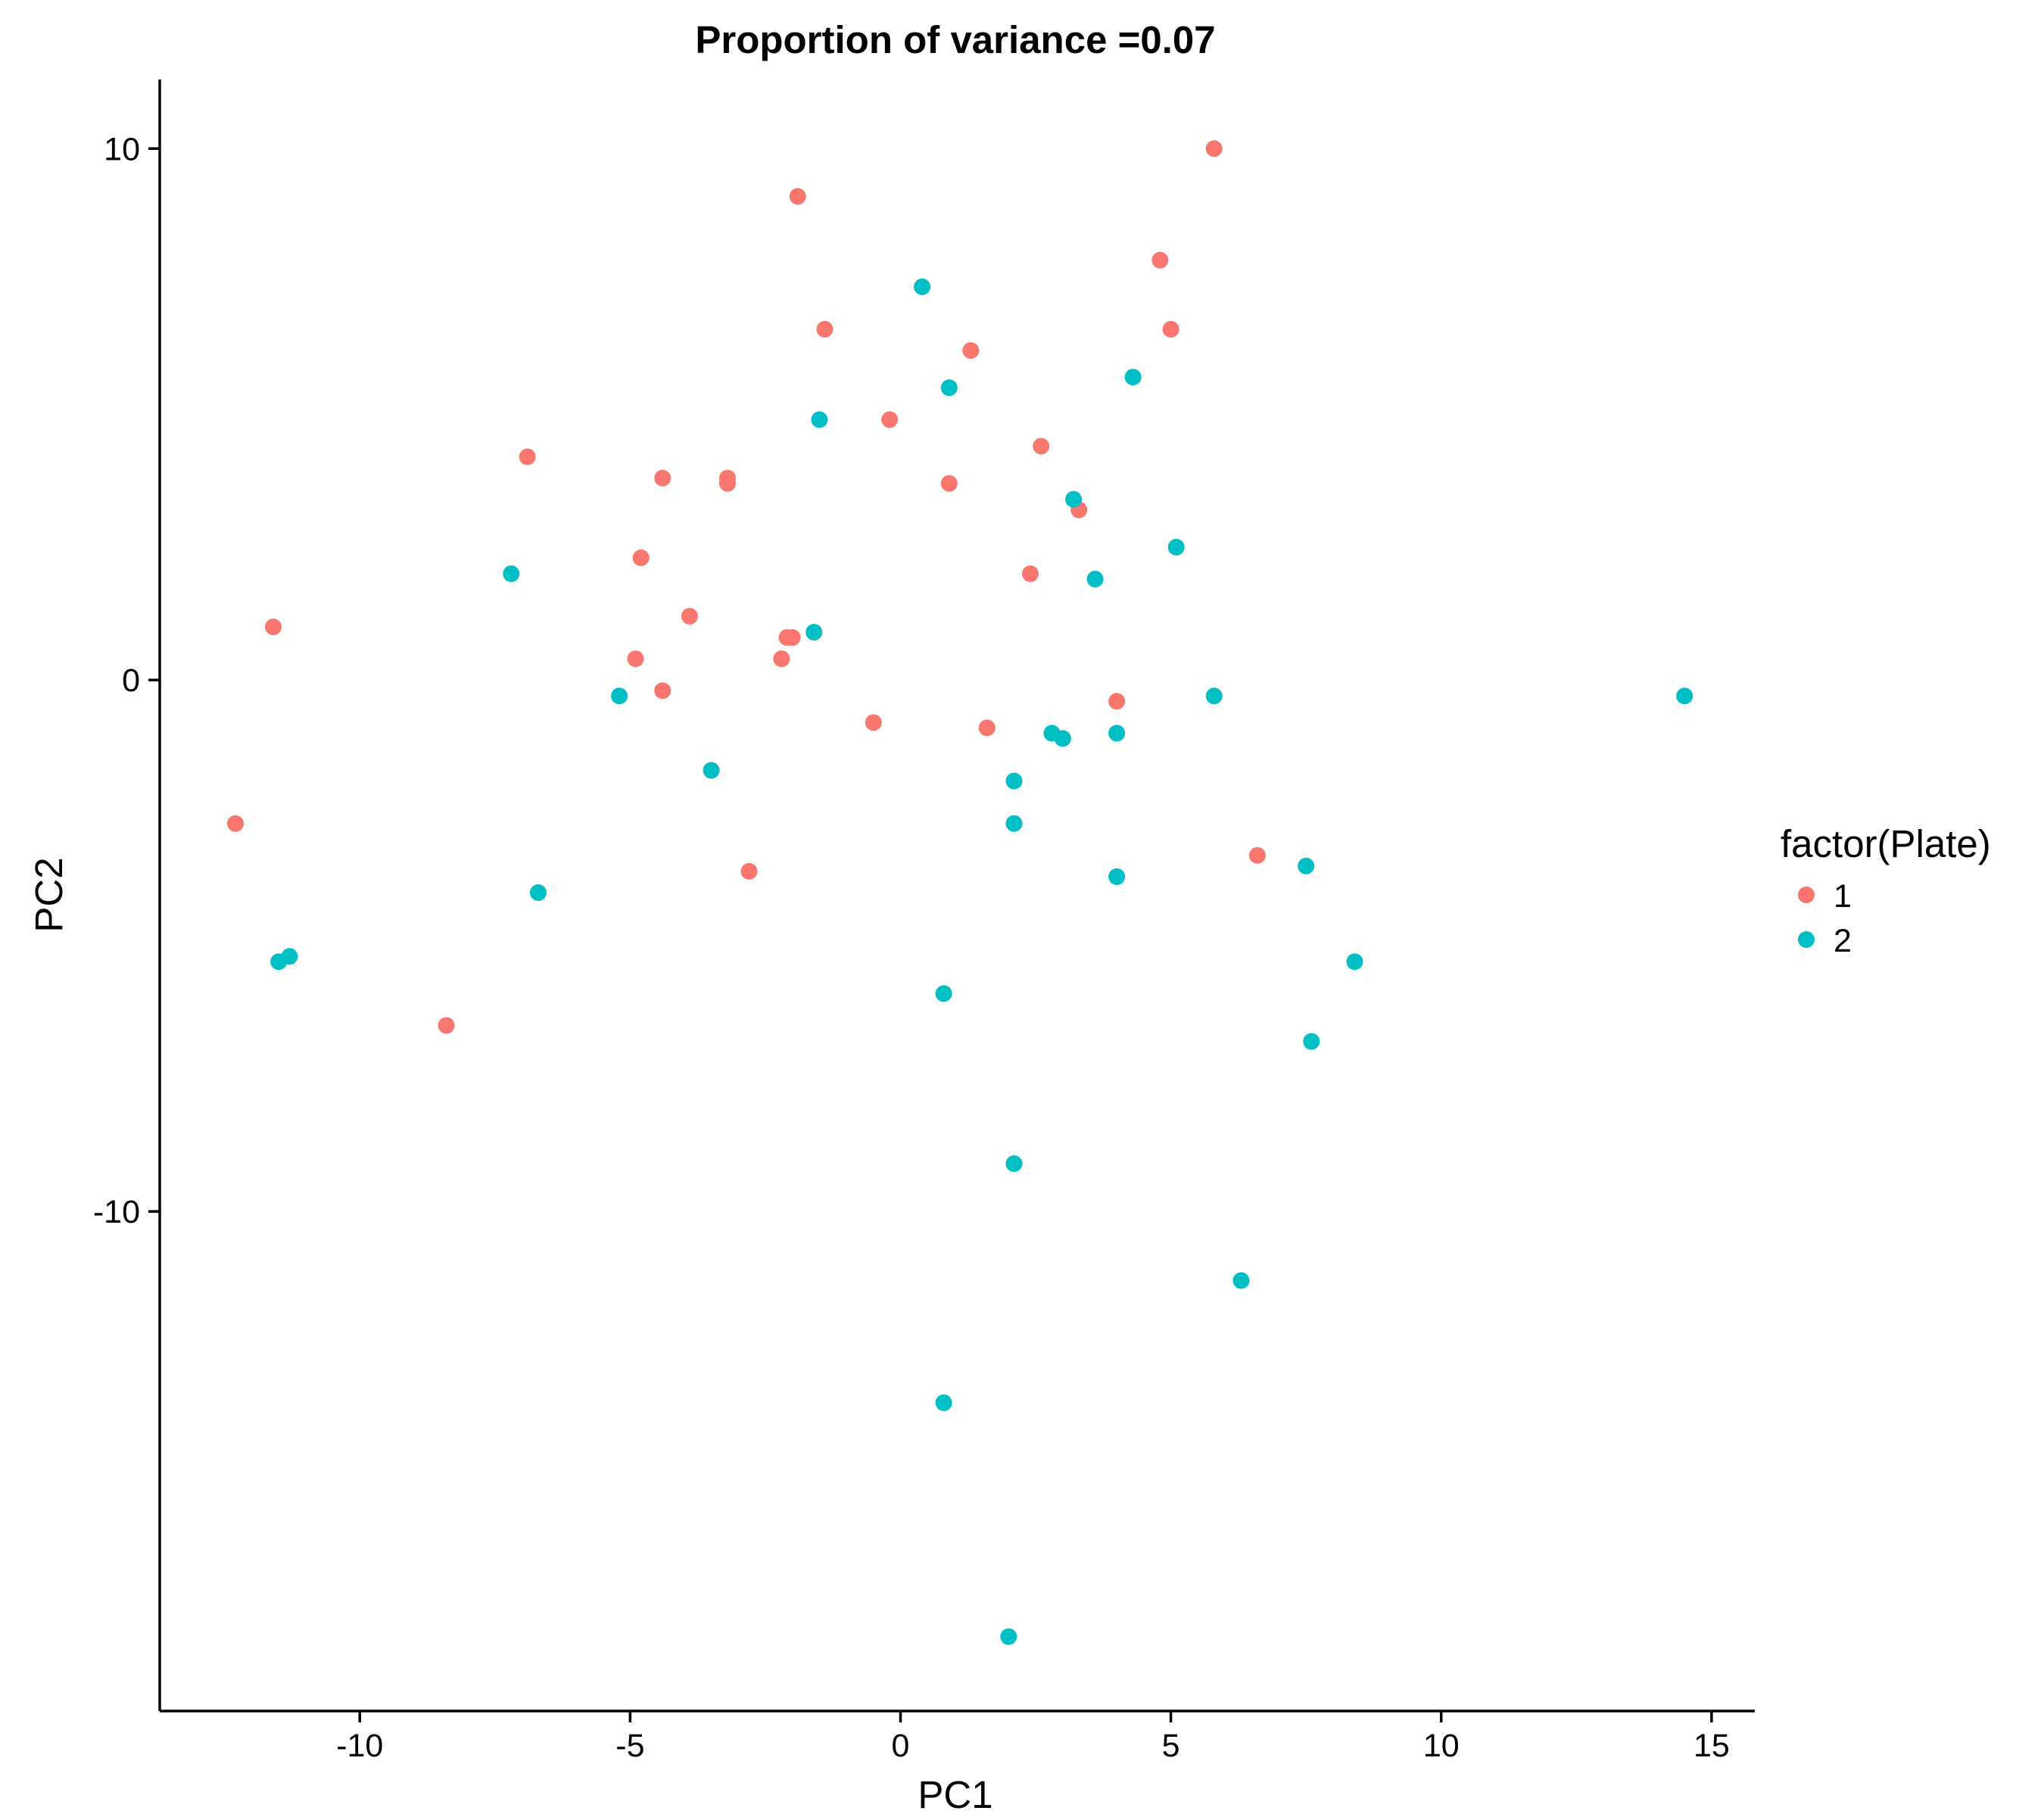 Image resolution: width=2044 pixels, height=1817 pixels. What do you see at coordinates (1711, 1746) in the screenshot?
I see `x-tick-label: 15` at bounding box center [1711, 1746].